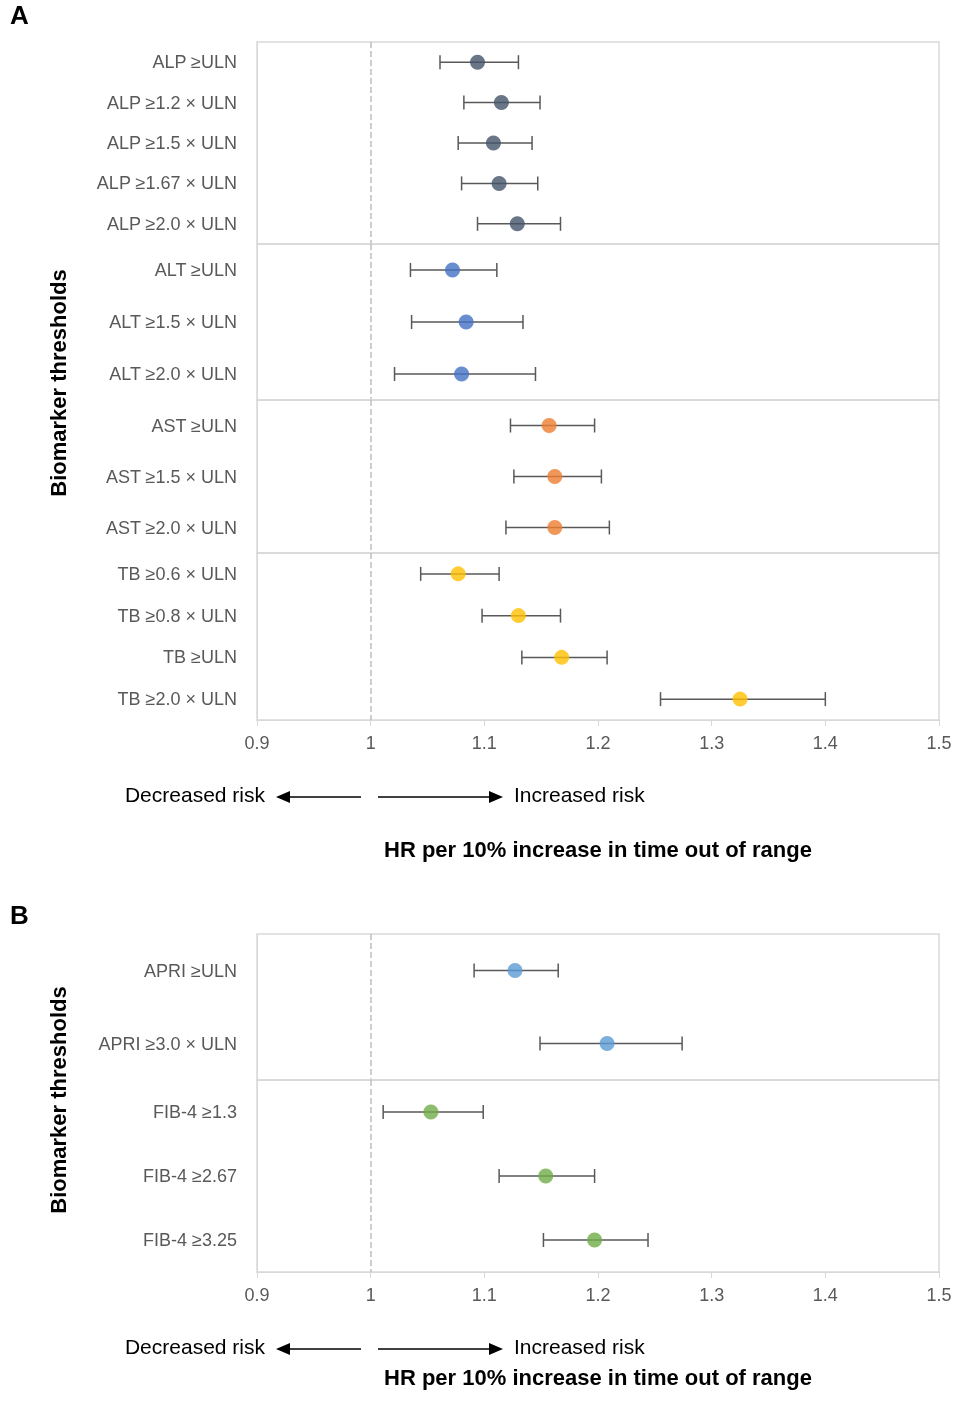 Image resolution: width=954 pixels, height=1408 pixels. Describe the element at coordinates (171, 223) in the screenshot. I see `y-tick-label: ALP ≥2.0 × ULN` at that location.